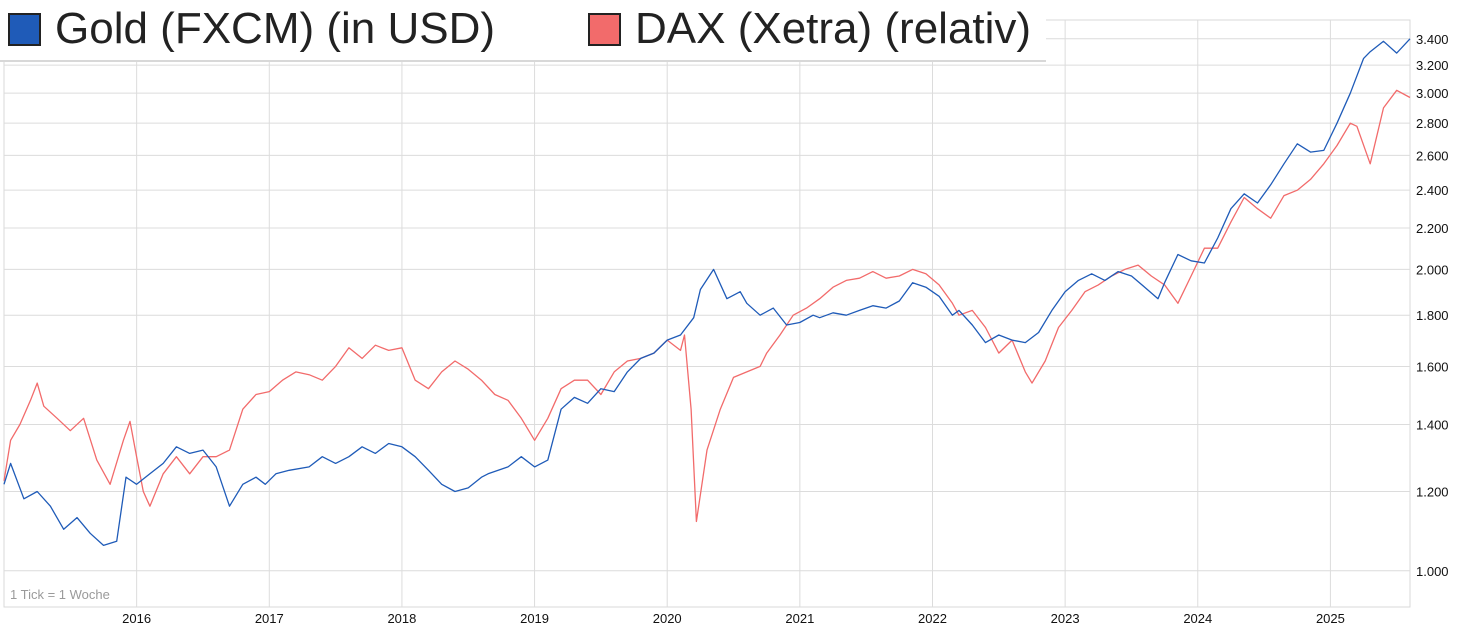 This screenshot has height=637, width=1468. I want to click on y-tick-label: 2.400, so click(1432, 190).